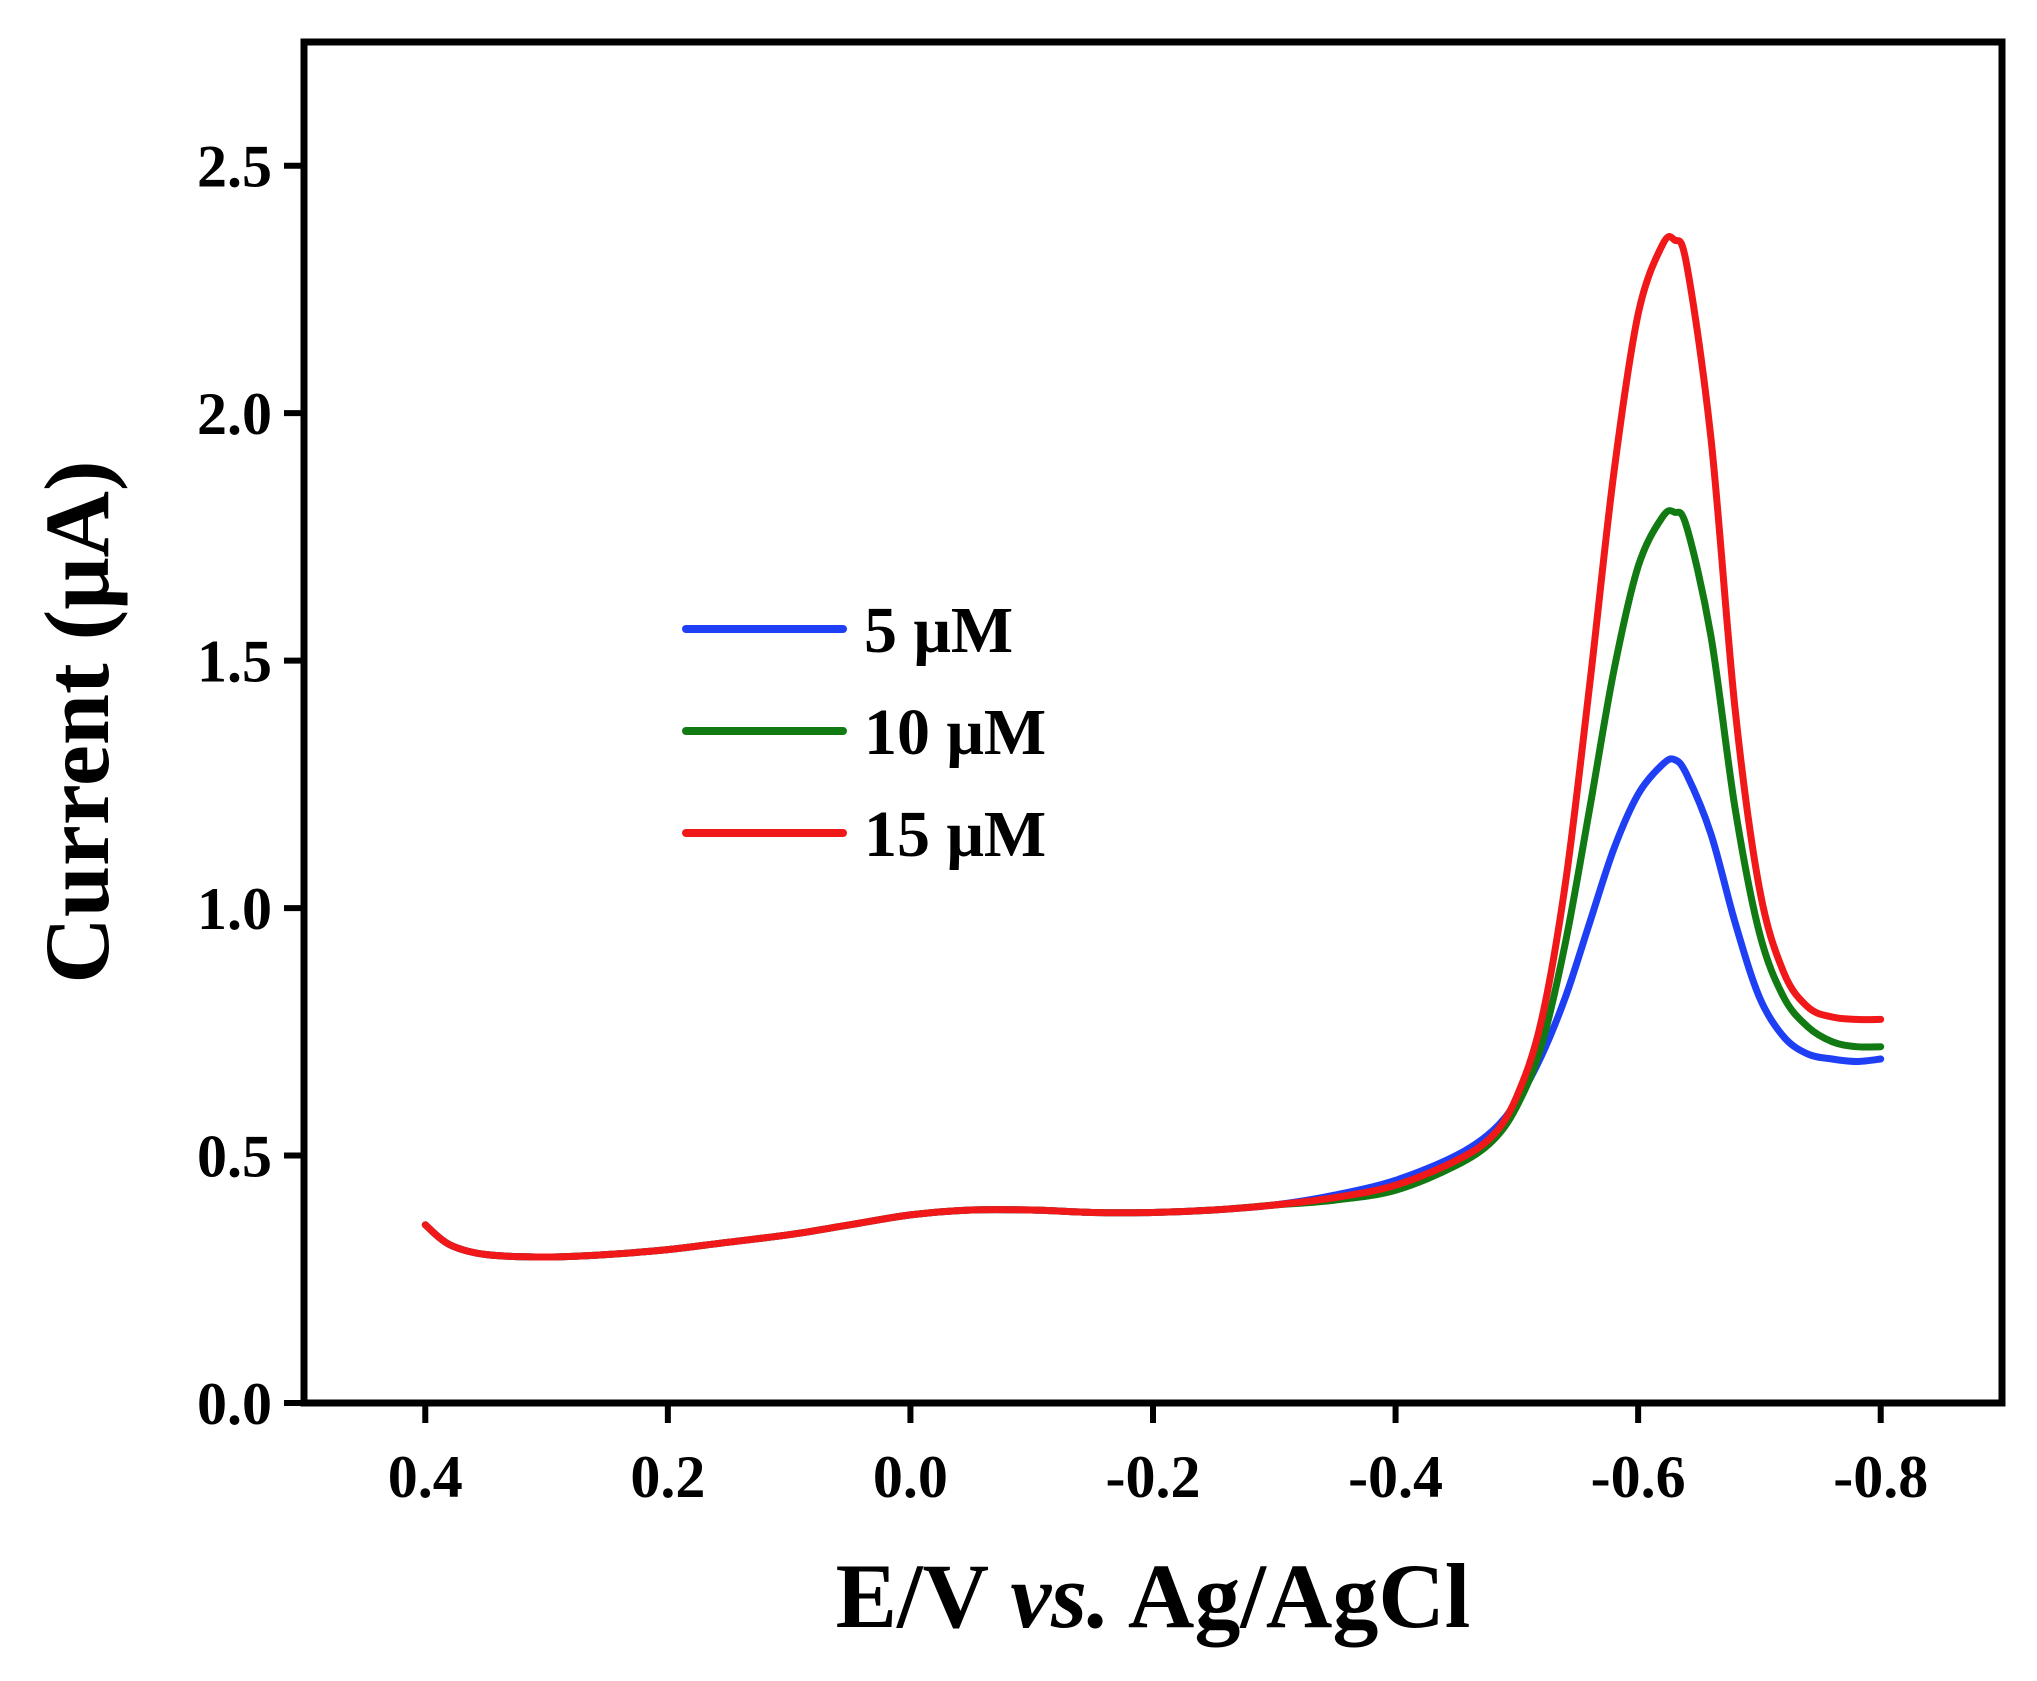 This screenshot has width=2037, height=1681. What do you see at coordinates (923, 1596) in the screenshot?
I see `x-axis-title-part: E/V` at bounding box center [923, 1596].